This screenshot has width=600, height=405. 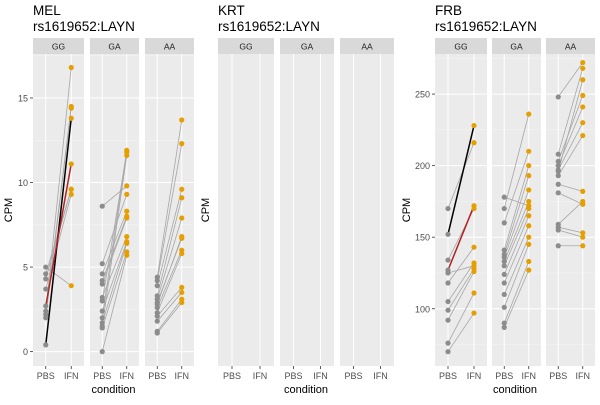 What do you see at coordinates (269, 26) in the screenshot?
I see `chart-title-line: rs1619652:LAYN` at bounding box center [269, 26].